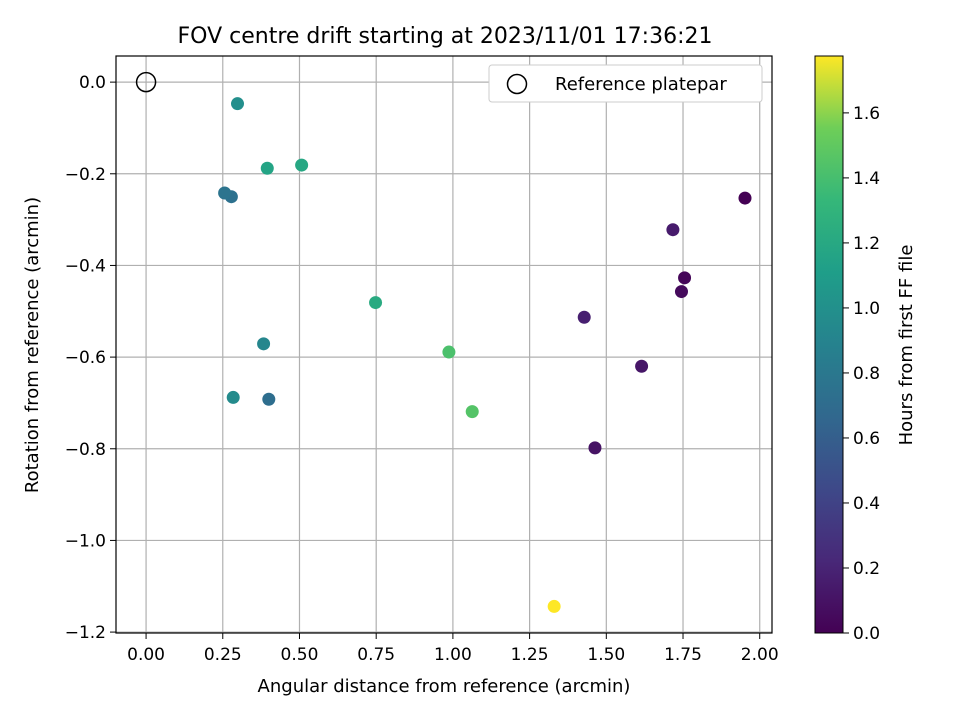 The width and height of the screenshot is (960, 720). I want to click on x-tick-label: 0.00, so click(146, 655).